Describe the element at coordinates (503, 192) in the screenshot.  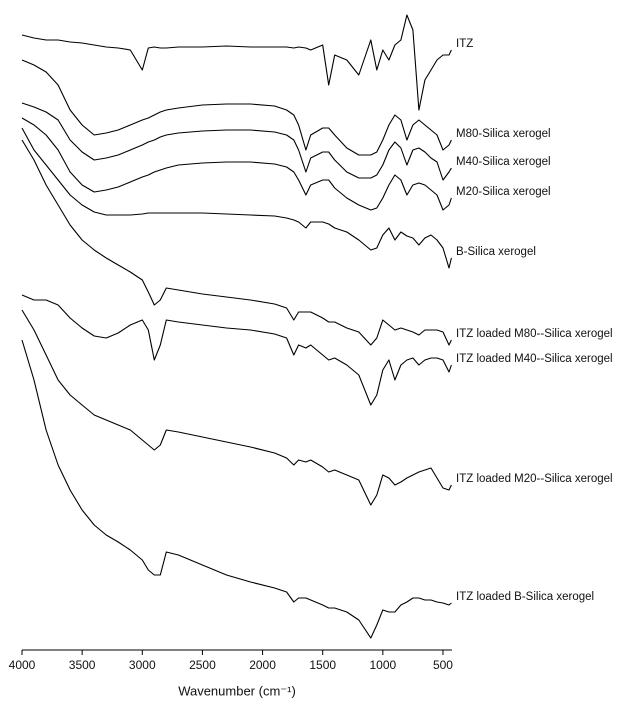
I see `series-label: M20-Silica xerogel` at that location.